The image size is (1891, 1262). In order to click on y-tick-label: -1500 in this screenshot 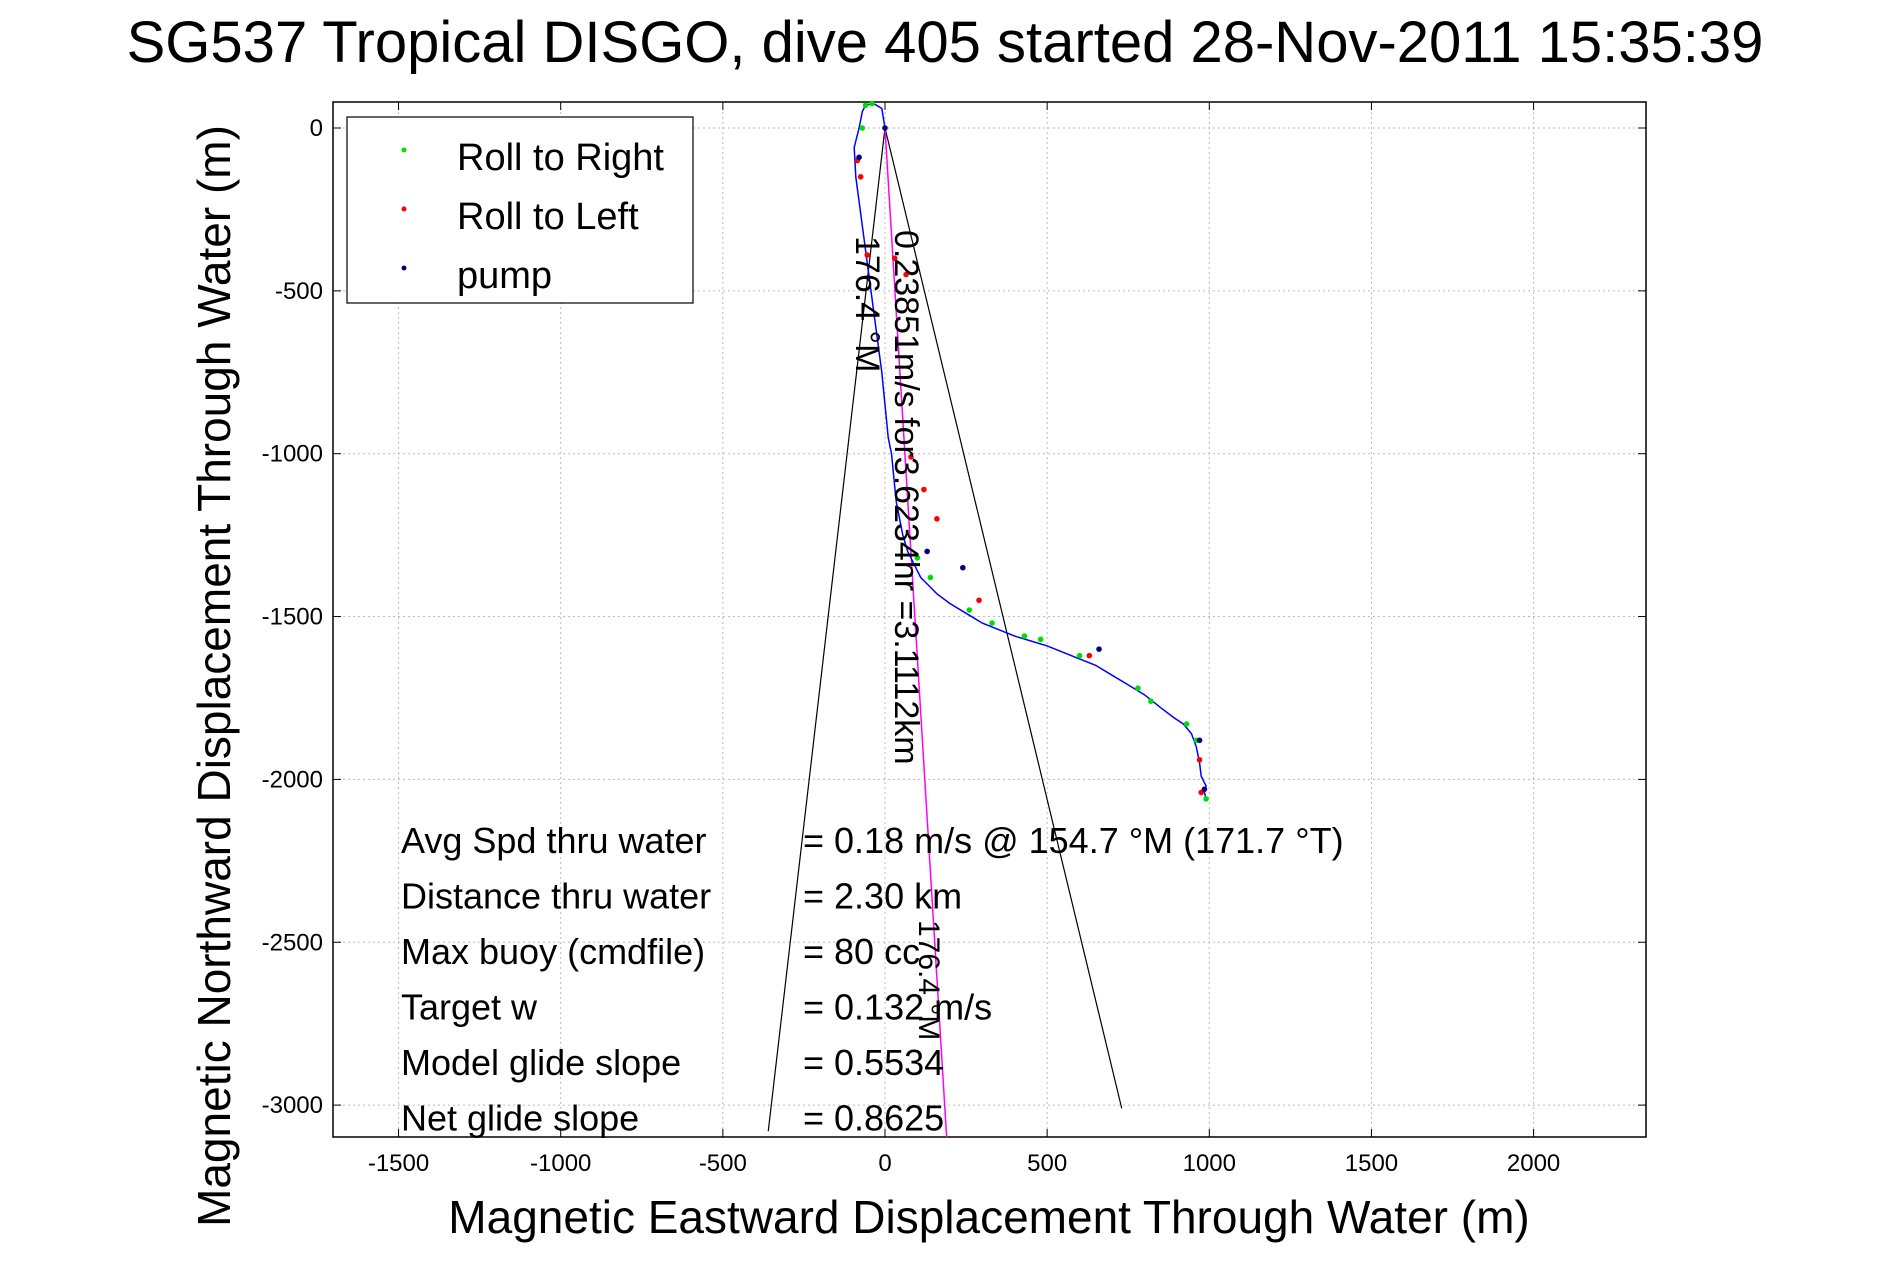, I will do `click(292, 617)`.